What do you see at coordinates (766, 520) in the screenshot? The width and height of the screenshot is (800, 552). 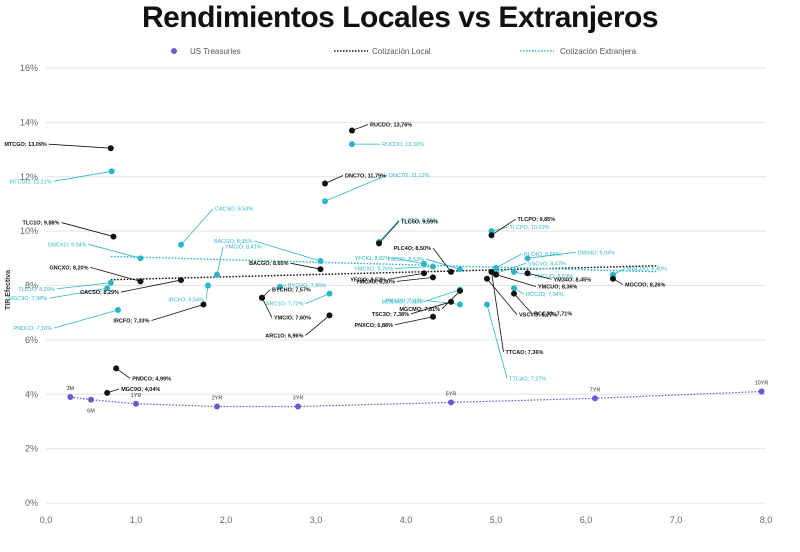 I see `x-tick-label: 8,0` at bounding box center [766, 520].